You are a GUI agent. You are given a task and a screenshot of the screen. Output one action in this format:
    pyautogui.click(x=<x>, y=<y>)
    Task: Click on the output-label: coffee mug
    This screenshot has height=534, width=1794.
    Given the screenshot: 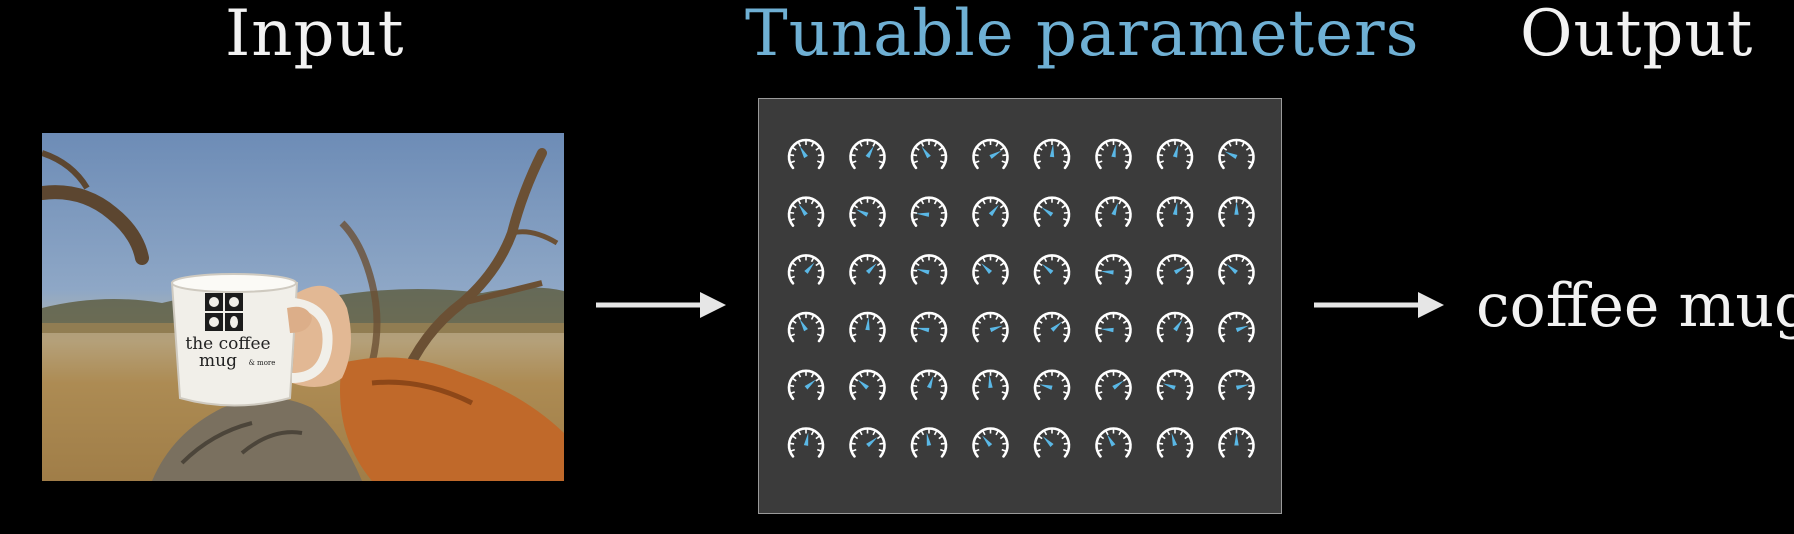 What is the action you would take?
    pyautogui.click(x=1635, y=306)
    